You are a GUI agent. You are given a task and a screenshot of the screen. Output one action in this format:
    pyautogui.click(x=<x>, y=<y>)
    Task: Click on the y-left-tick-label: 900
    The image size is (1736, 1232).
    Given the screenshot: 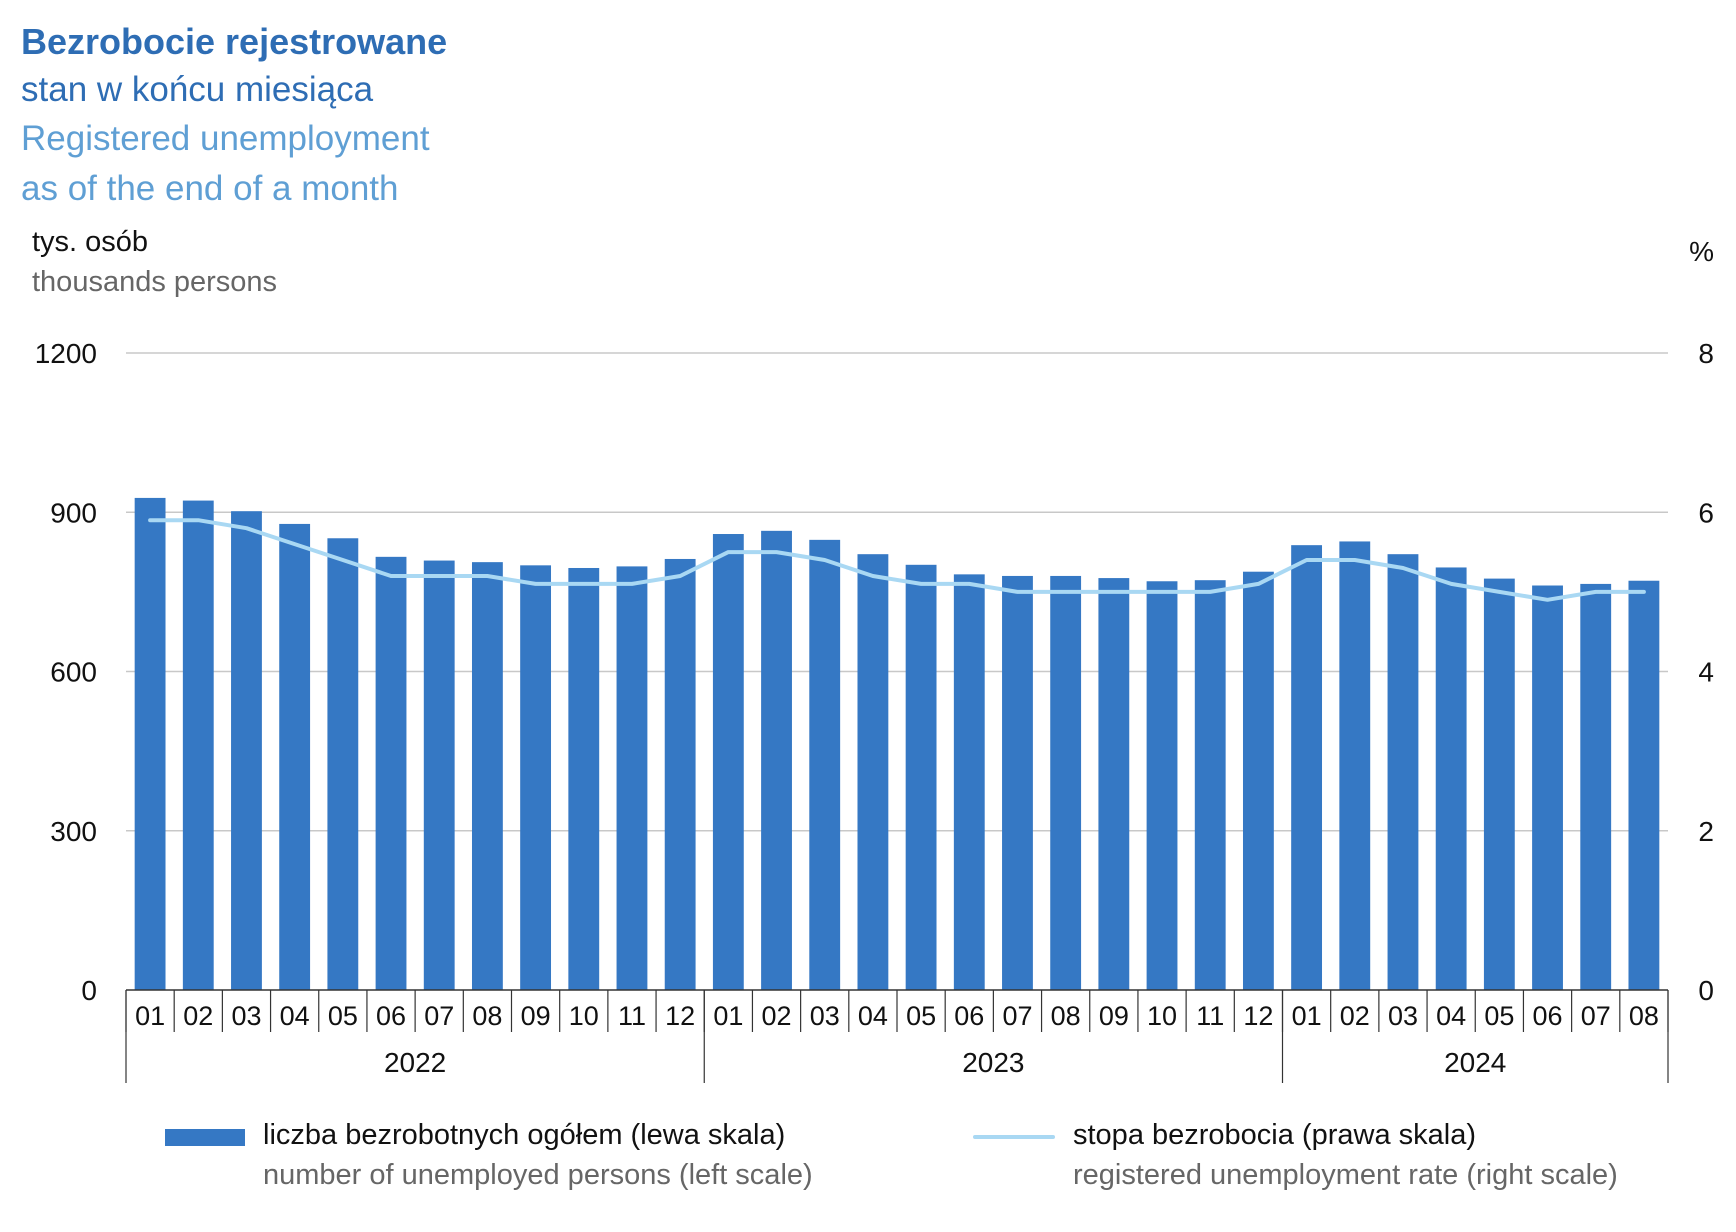 What is the action you would take?
    pyautogui.click(x=73, y=512)
    